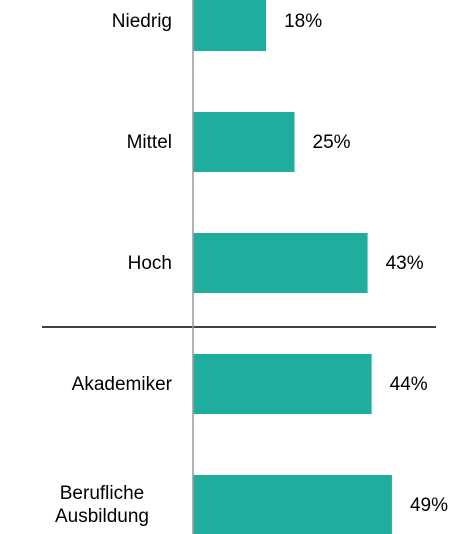 Image resolution: width=462 pixels, height=534 pixels. What do you see at coordinates (121, 384) in the screenshot?
I see `category-label: Akademiker` at bounding box center [121, 384].